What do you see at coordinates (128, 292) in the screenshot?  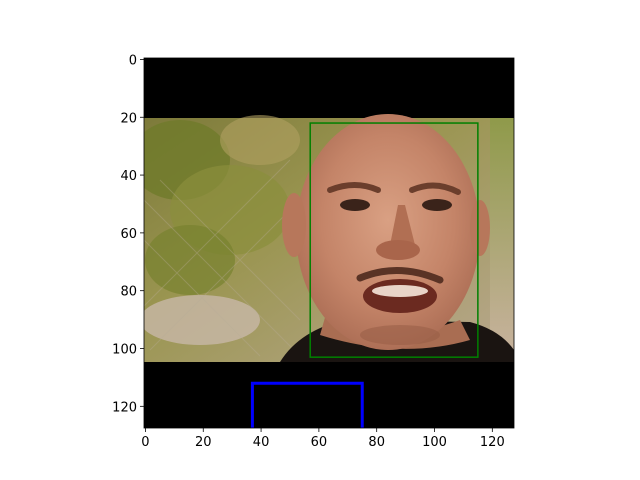 I see `y-tick-label: 80` at bounding box center [128, 292].